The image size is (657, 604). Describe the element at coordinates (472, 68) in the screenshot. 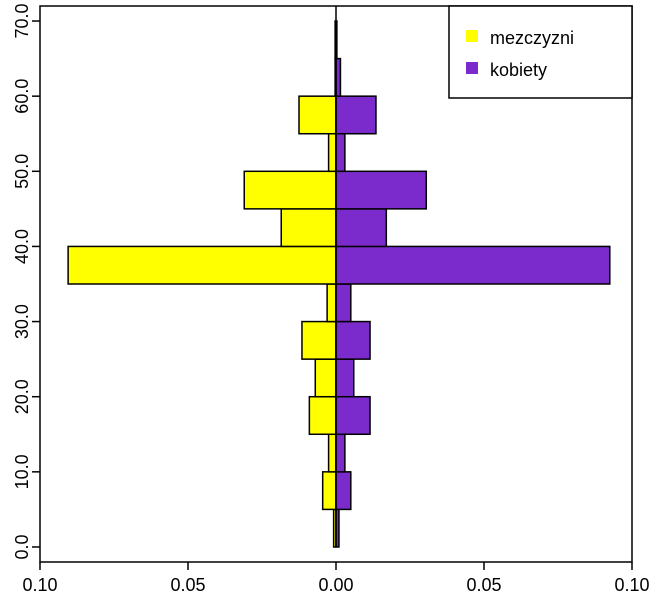

I see `legend-swatch-kobiety` at that location.